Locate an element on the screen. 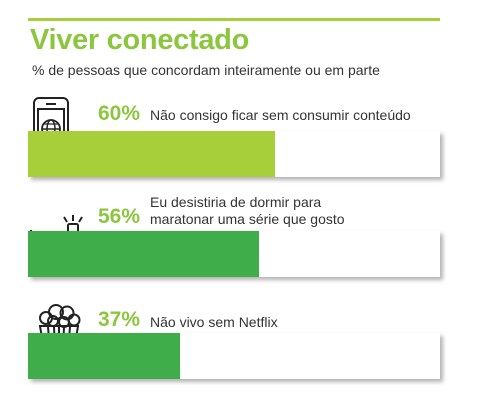  bar-category-label-line: Não vivo sem Netflix is located at coordinates (214, 322).